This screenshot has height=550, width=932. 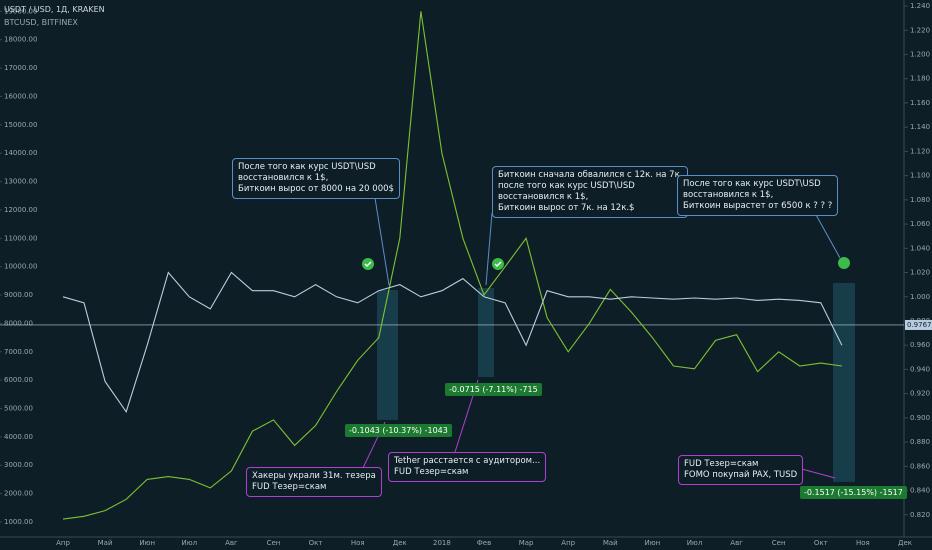 I want to click on y2-tick-label: 1.220, so click(x=920, y=30).